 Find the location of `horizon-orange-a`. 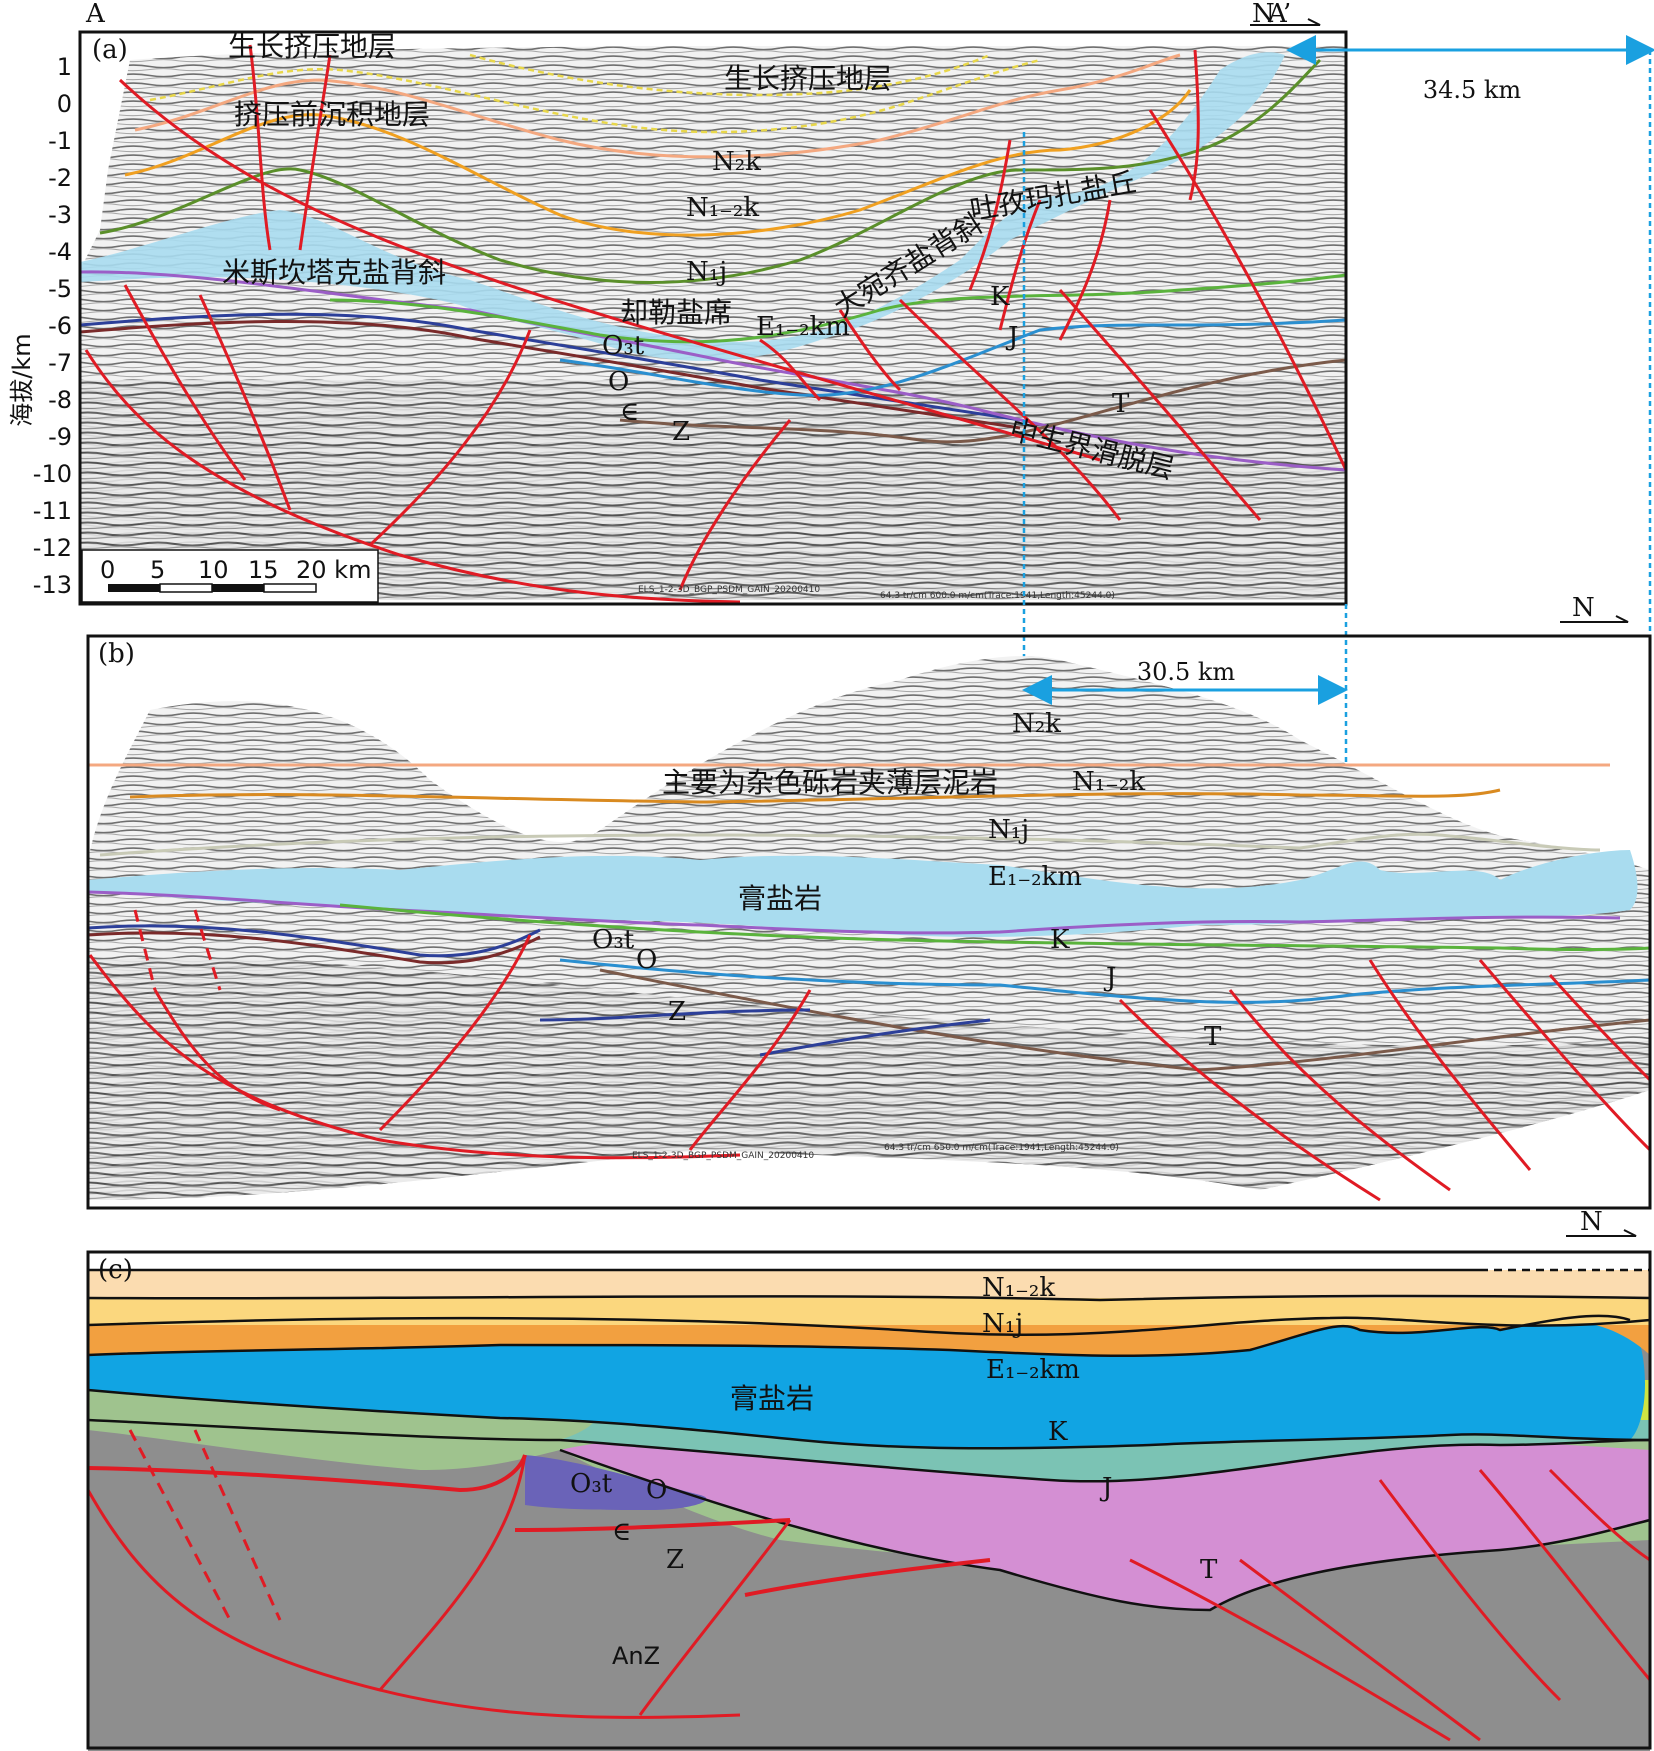

horizon-orange-a is located at coordinates (658, 163).